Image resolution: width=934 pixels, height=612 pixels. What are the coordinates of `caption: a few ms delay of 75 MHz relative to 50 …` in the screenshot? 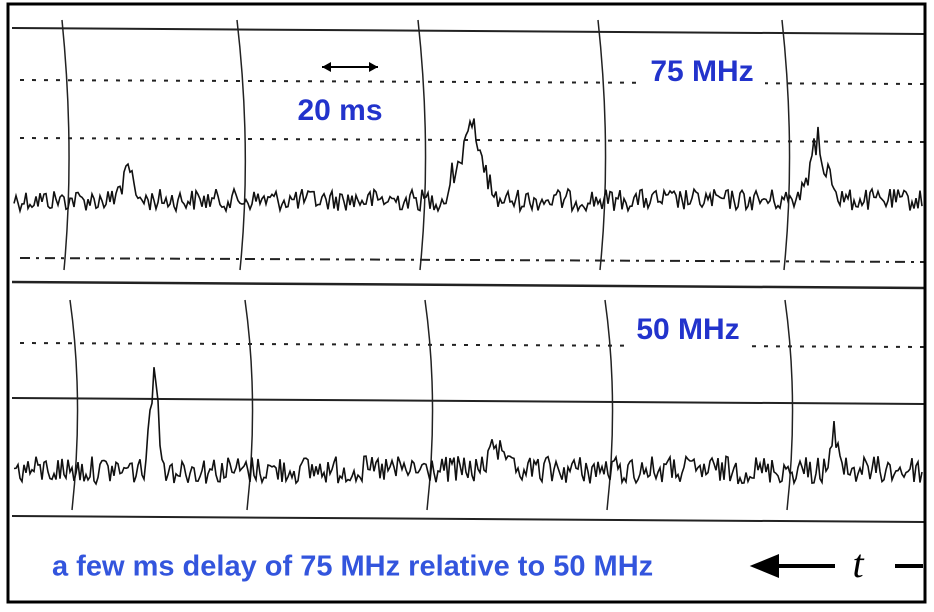 It's located at (352, 567).